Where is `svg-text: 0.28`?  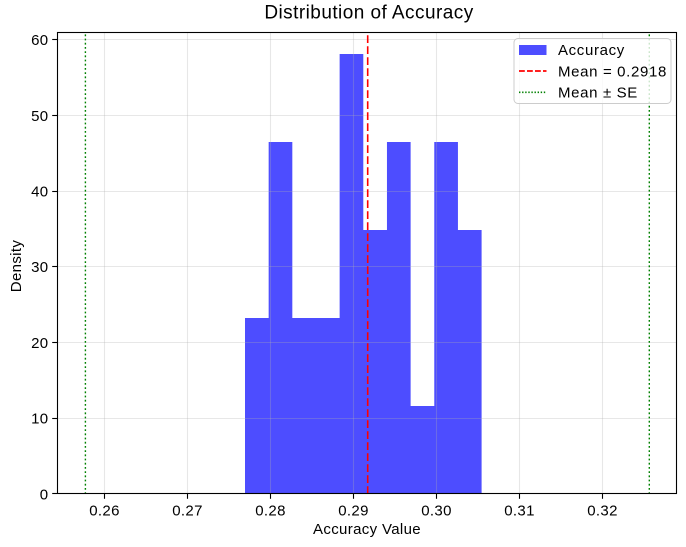
svg-text: 0.28 is located at coordinates (270, 511).